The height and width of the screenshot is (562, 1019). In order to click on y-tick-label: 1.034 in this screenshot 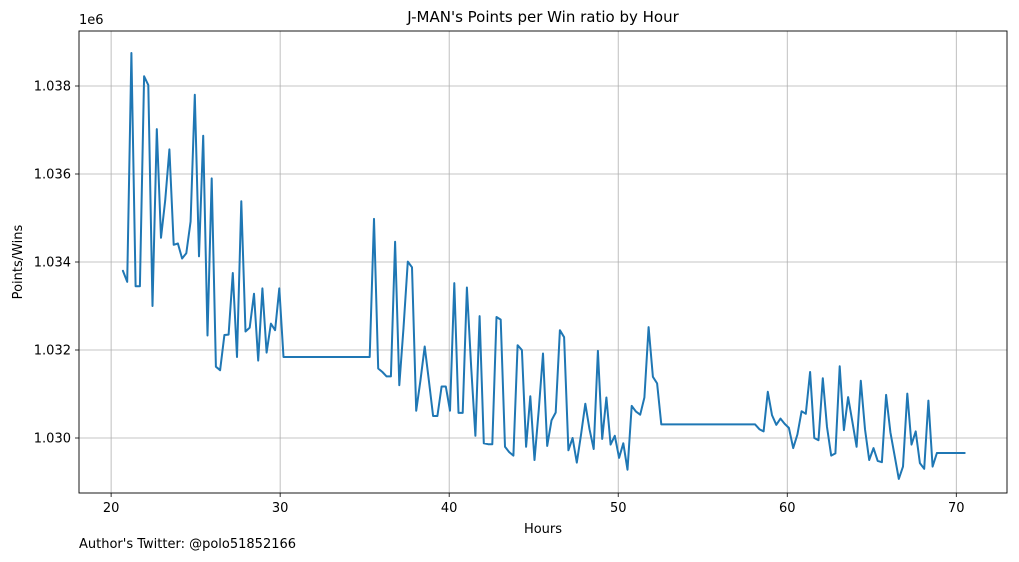, I will do `click(52, 263)`.